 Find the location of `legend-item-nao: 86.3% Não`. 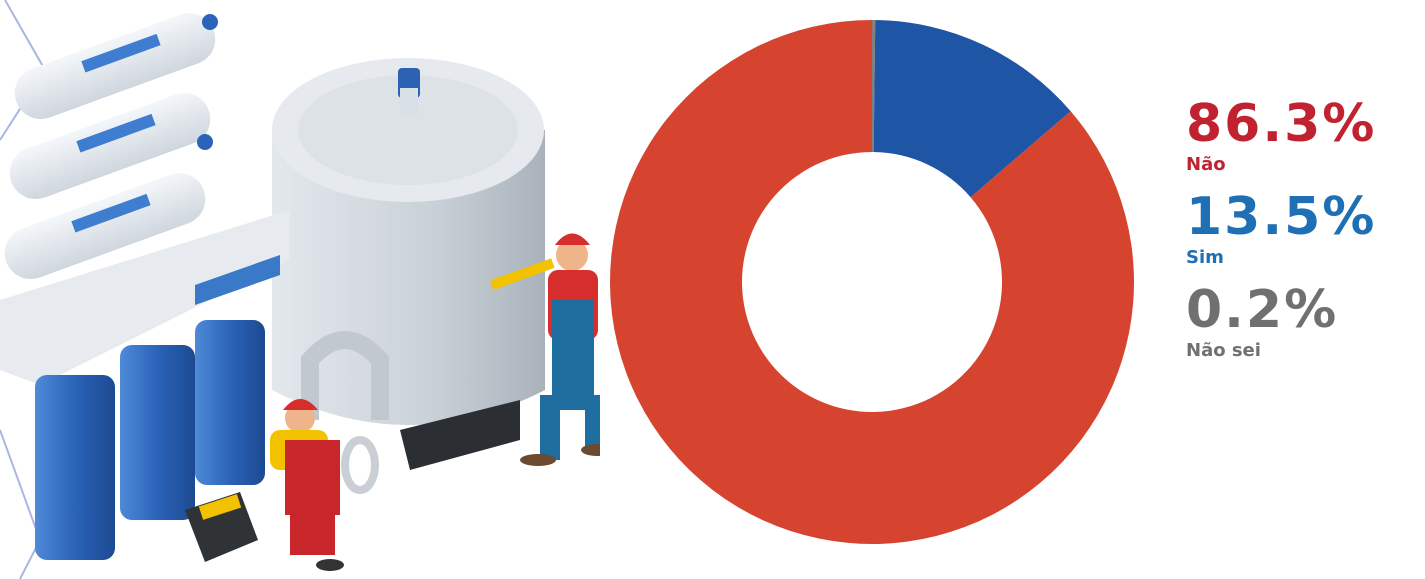

legend-item-nao: 86.3% Não is located at coordinates (1305, 136).